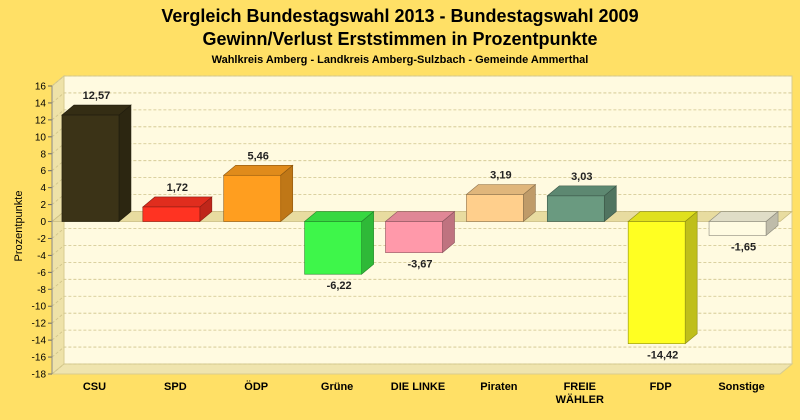  What do you see at coordinates (41, 137) in the screenshot?
I see `y-tick-label: 10` at bounding box center [41, 137].